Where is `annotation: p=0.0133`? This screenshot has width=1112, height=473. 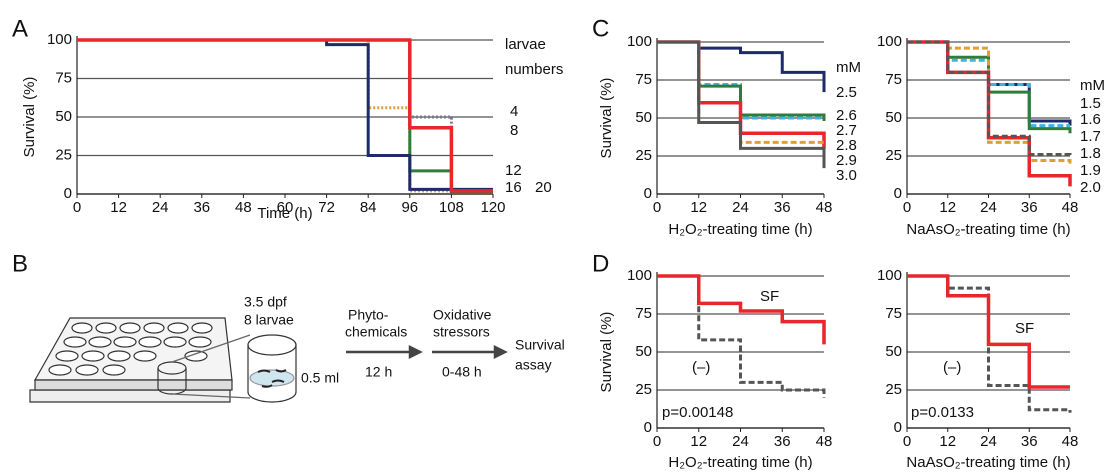
annotation: p=0.0133 is located at coordinates (942, 412).